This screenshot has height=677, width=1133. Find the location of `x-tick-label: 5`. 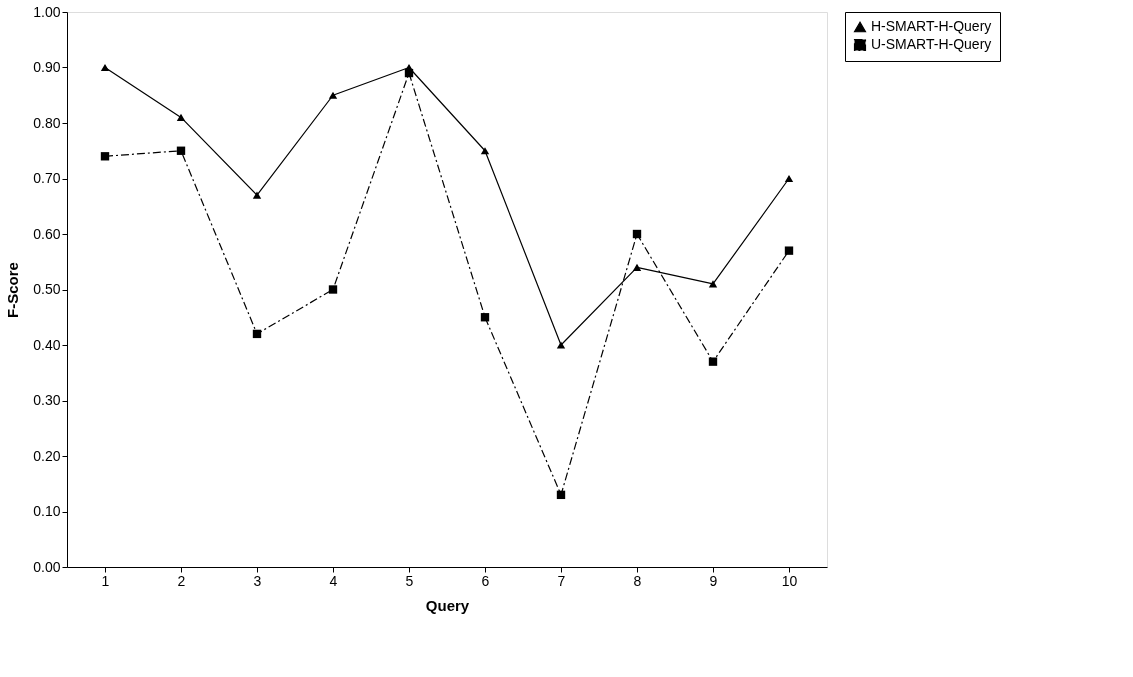

x-tick-label: 5 is located at coordinates (409, 580).